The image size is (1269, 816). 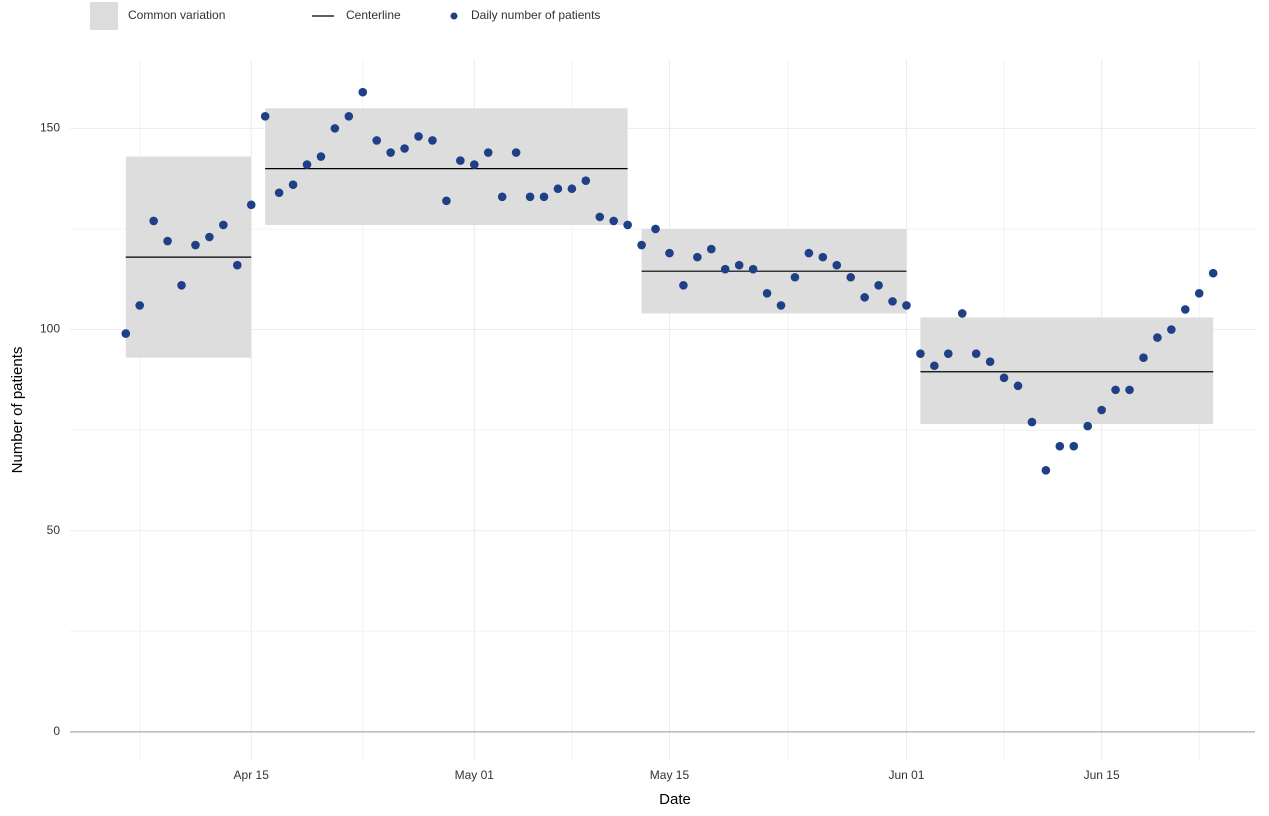 What do you see at coordinates (56, 731) in the screenshot?
I see `y-tick-label: 0` at bounding box center [56, 731].